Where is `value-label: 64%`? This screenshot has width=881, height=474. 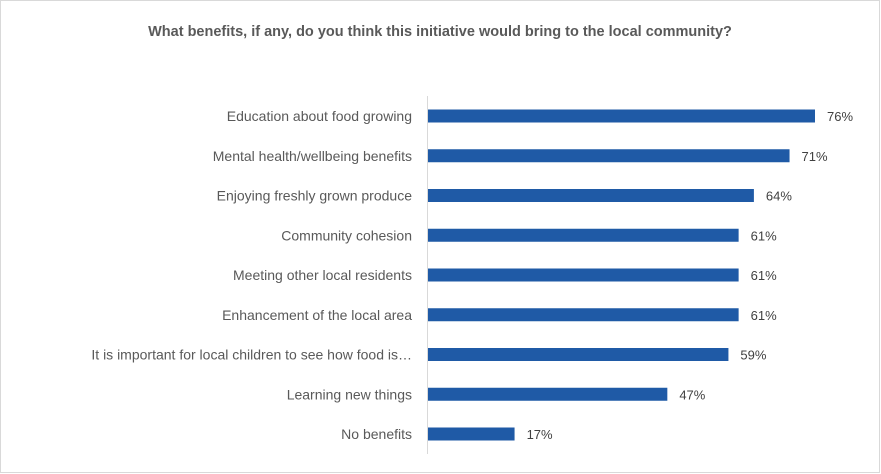 value-label: 64% is located at coordinates (779, 196).